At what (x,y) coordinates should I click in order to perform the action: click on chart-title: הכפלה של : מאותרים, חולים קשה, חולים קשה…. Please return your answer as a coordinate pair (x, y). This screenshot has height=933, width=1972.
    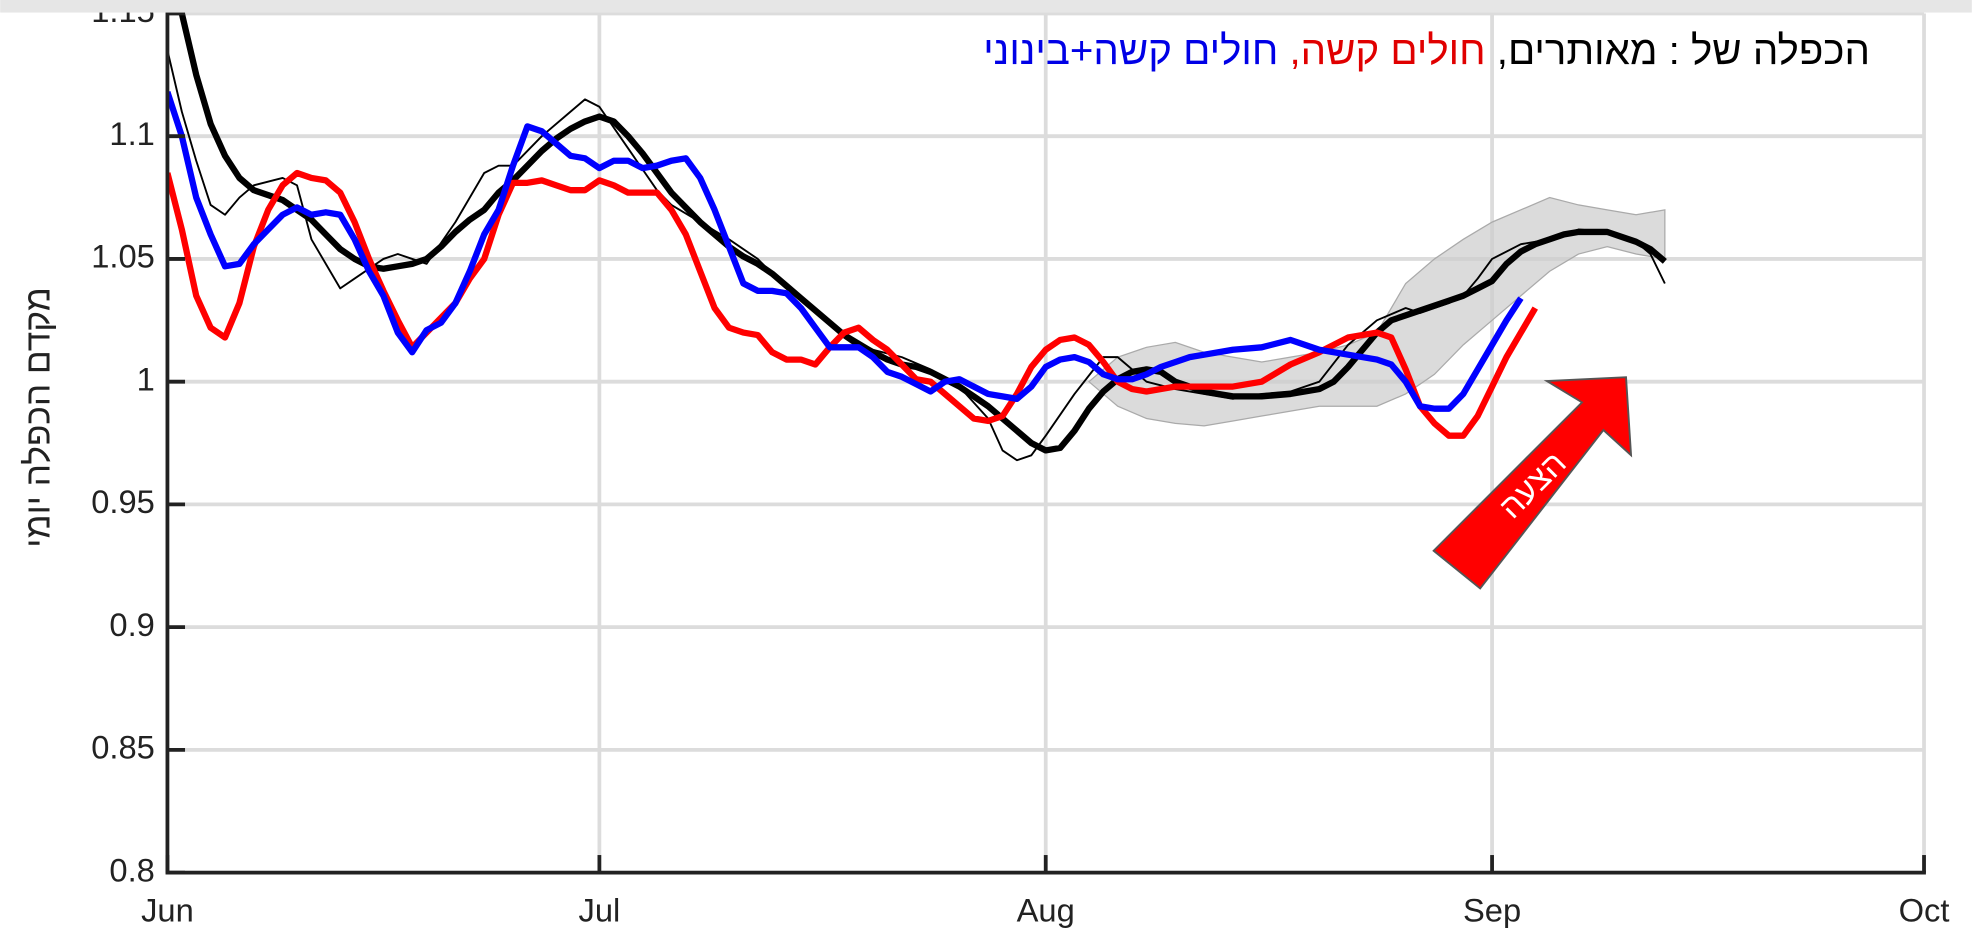
    Looking at the image, I should click on (1426, 49).